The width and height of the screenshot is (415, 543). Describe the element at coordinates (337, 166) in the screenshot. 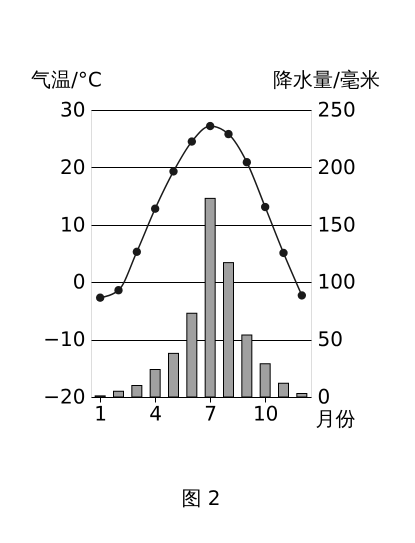

I see `y2-tick-label: 200` at that location.